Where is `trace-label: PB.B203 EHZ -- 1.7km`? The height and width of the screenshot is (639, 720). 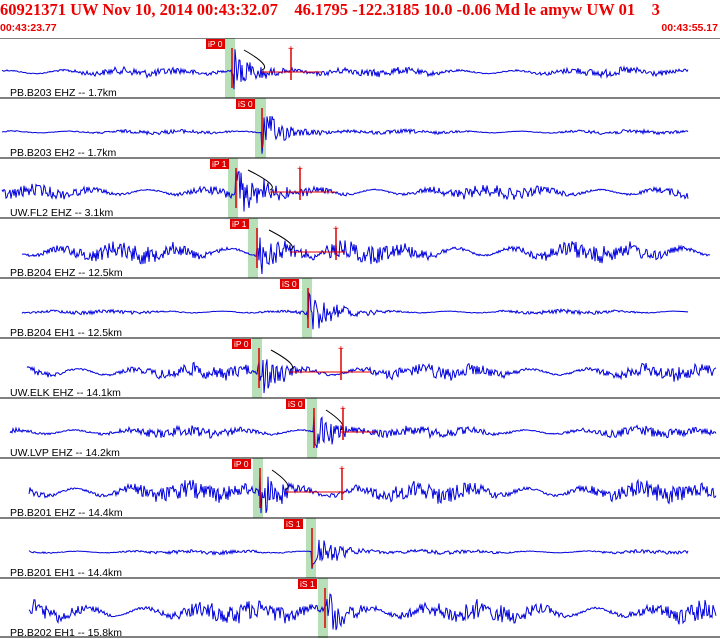 trace-label: PB.B203 EHZ -- 1.7km is located at coordinates (63, 93).